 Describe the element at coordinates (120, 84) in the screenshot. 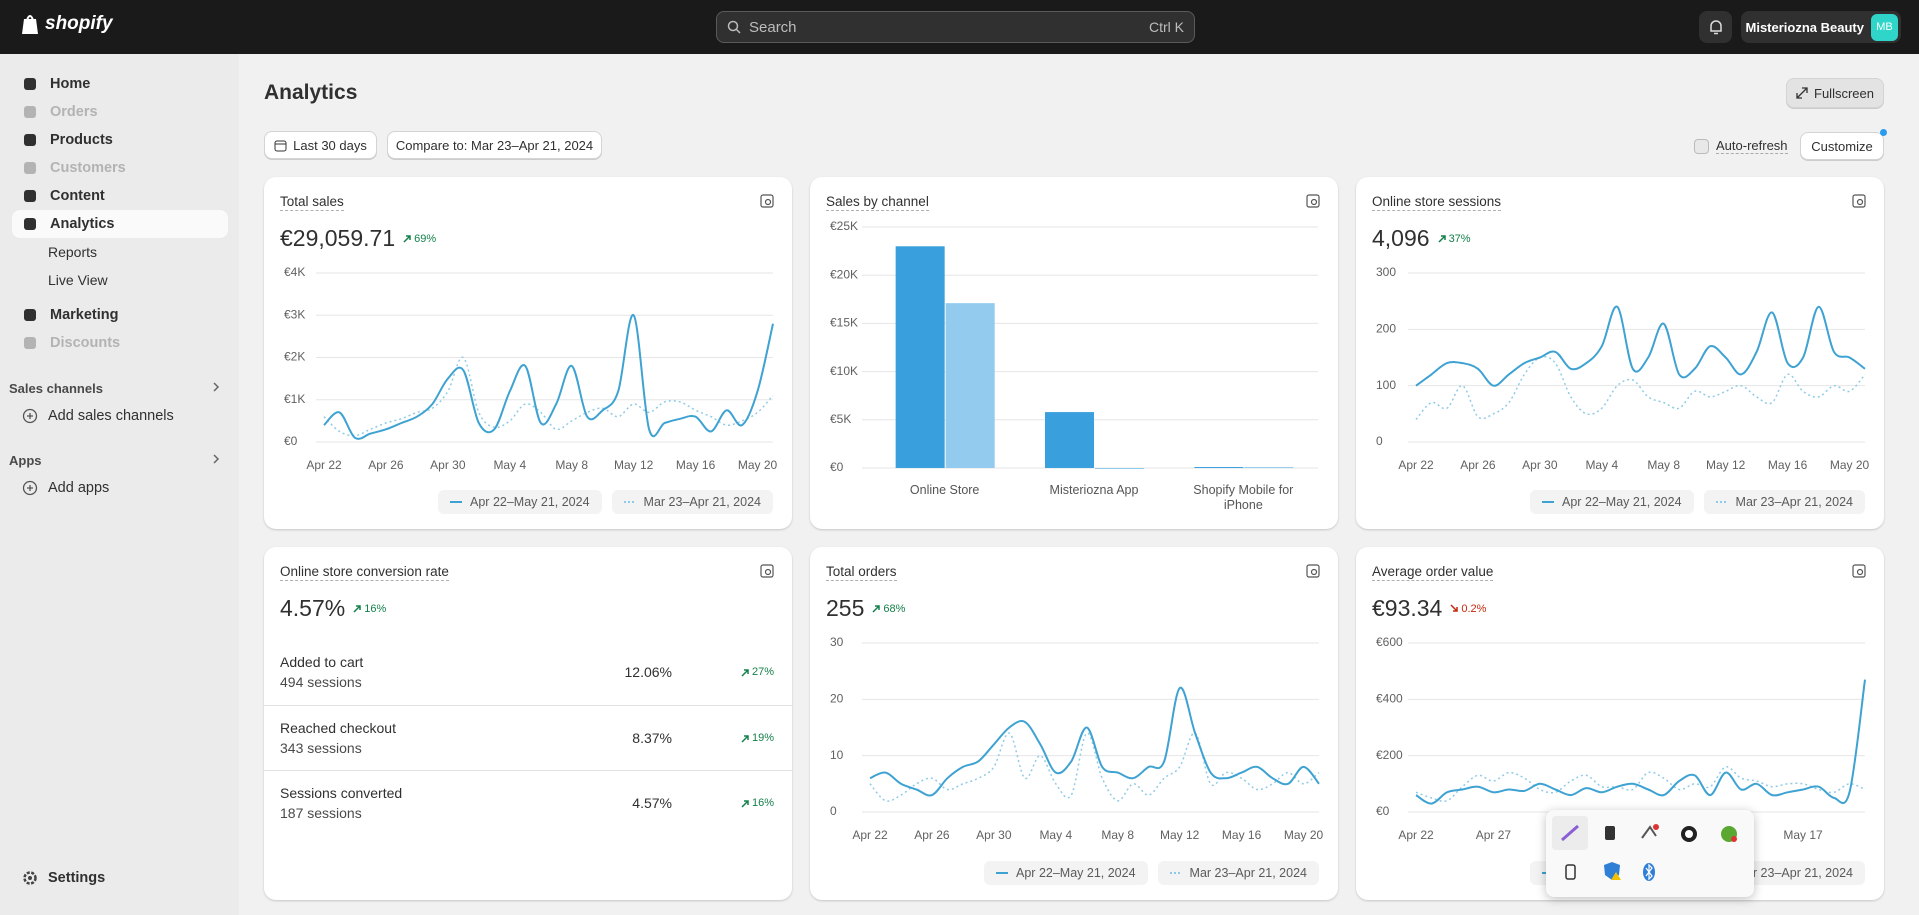

I see `nav-item: Home` at that location.